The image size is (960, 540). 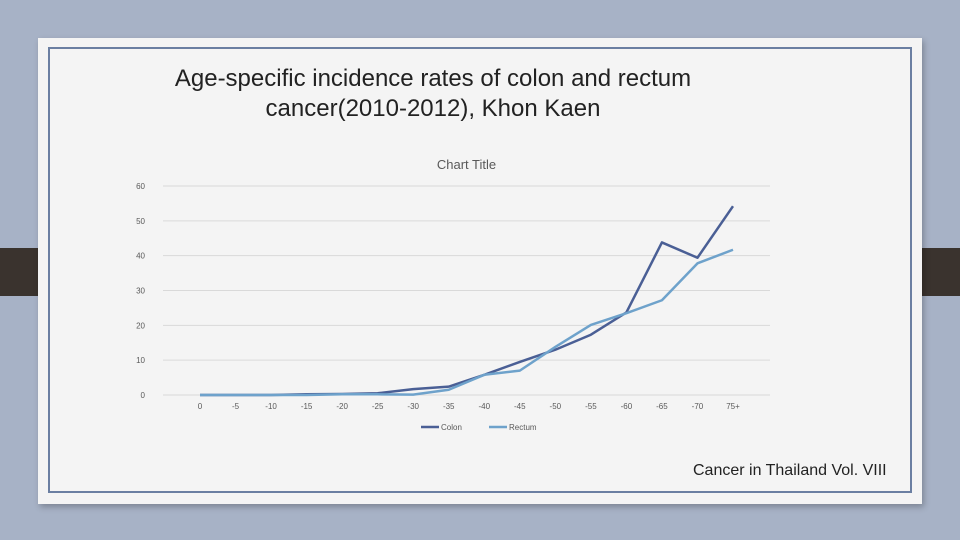 I want to click on x-tick-label: -25, so click(x=378, y=406).